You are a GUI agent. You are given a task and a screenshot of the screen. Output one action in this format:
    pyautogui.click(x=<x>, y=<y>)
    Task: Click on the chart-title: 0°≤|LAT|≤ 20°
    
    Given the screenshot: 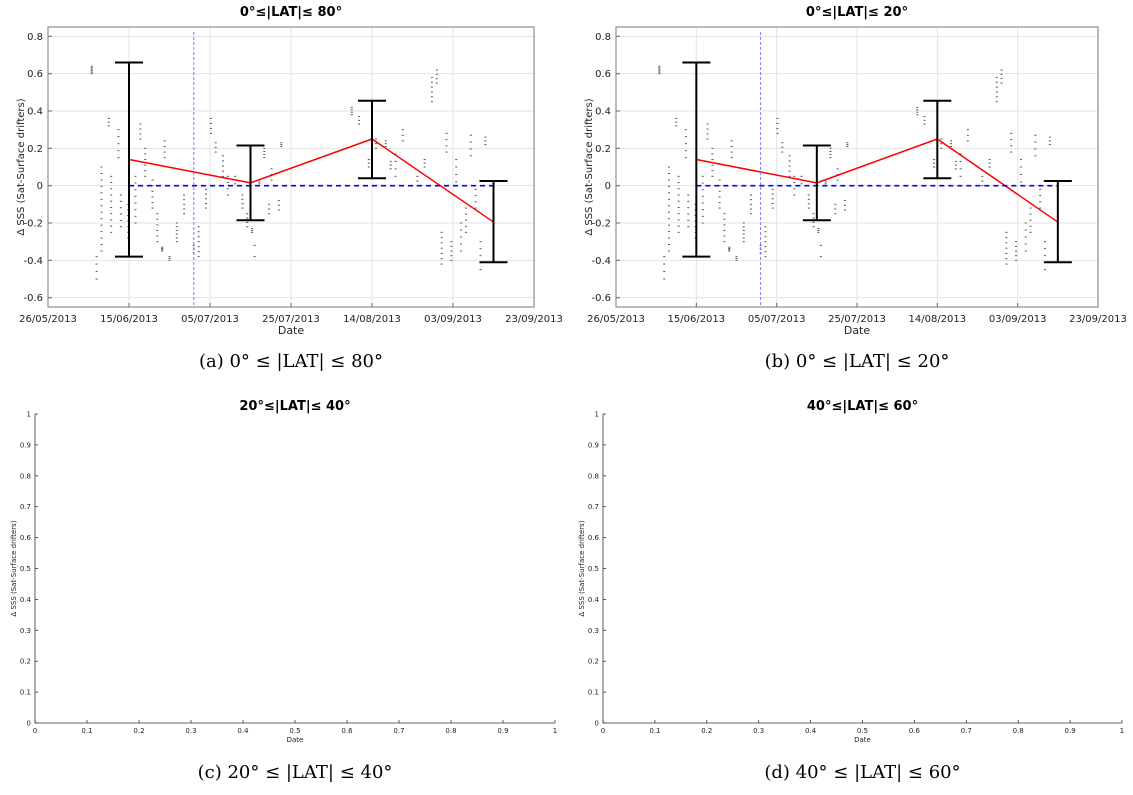 What is the action you would take?
    pyautogui.click(x=857, y=12)
    